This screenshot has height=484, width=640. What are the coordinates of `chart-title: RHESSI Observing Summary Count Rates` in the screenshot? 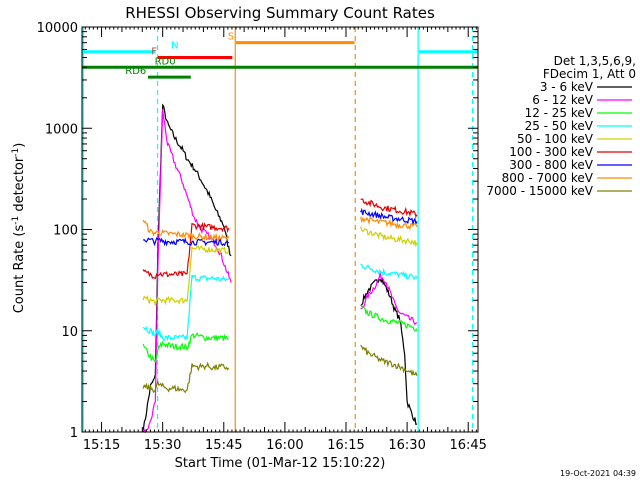 It's located at (280, 13).